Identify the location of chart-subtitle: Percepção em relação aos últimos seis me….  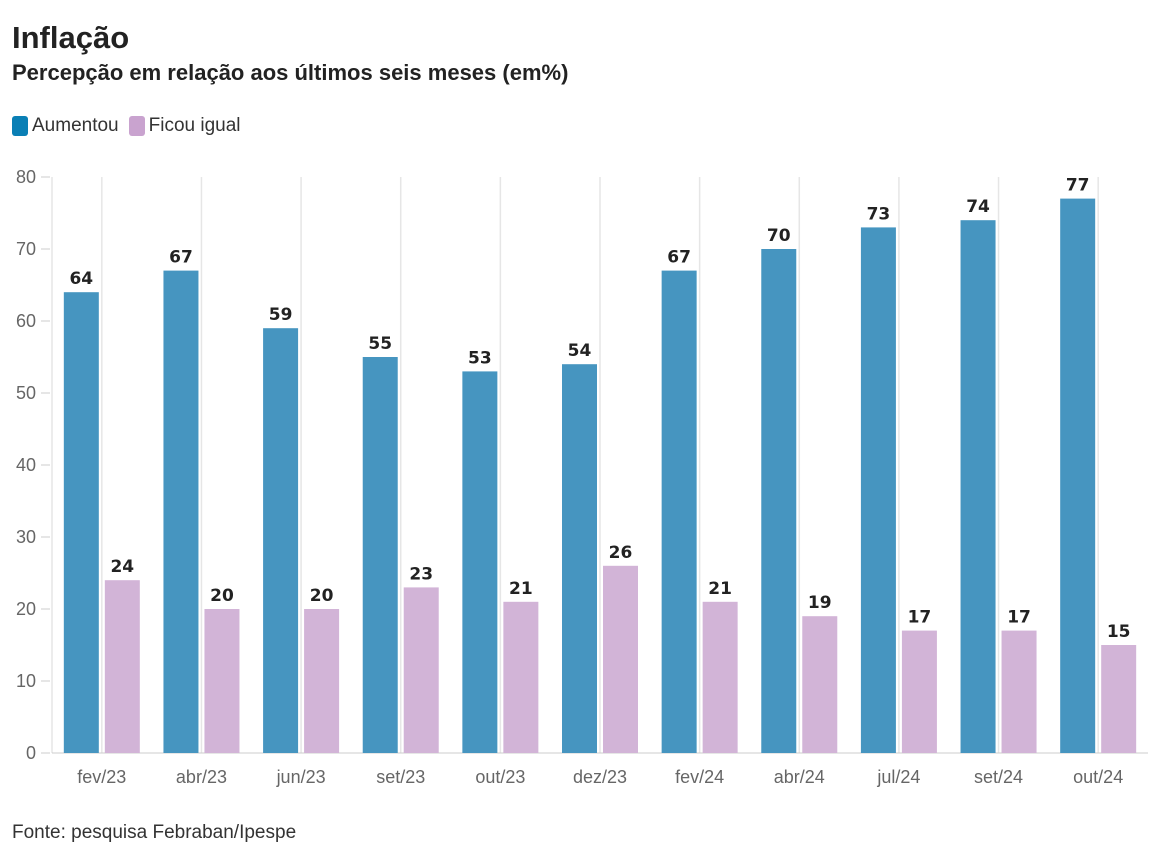
(290, 72).